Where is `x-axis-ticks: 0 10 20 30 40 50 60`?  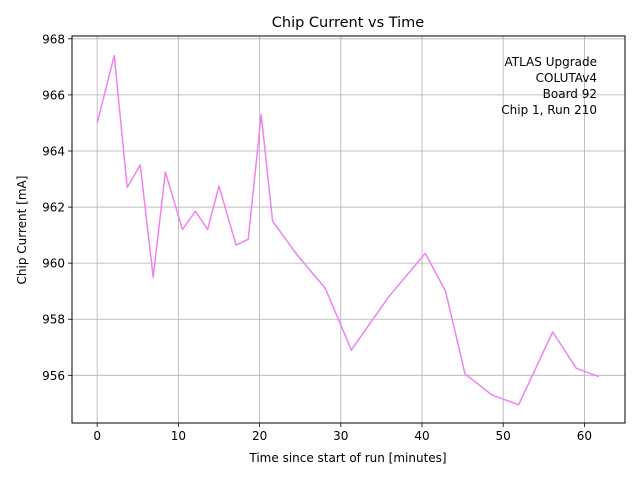
x-axis-ticks: 0 10 20 30 40 50 60 is located at coordinates (342, 433).